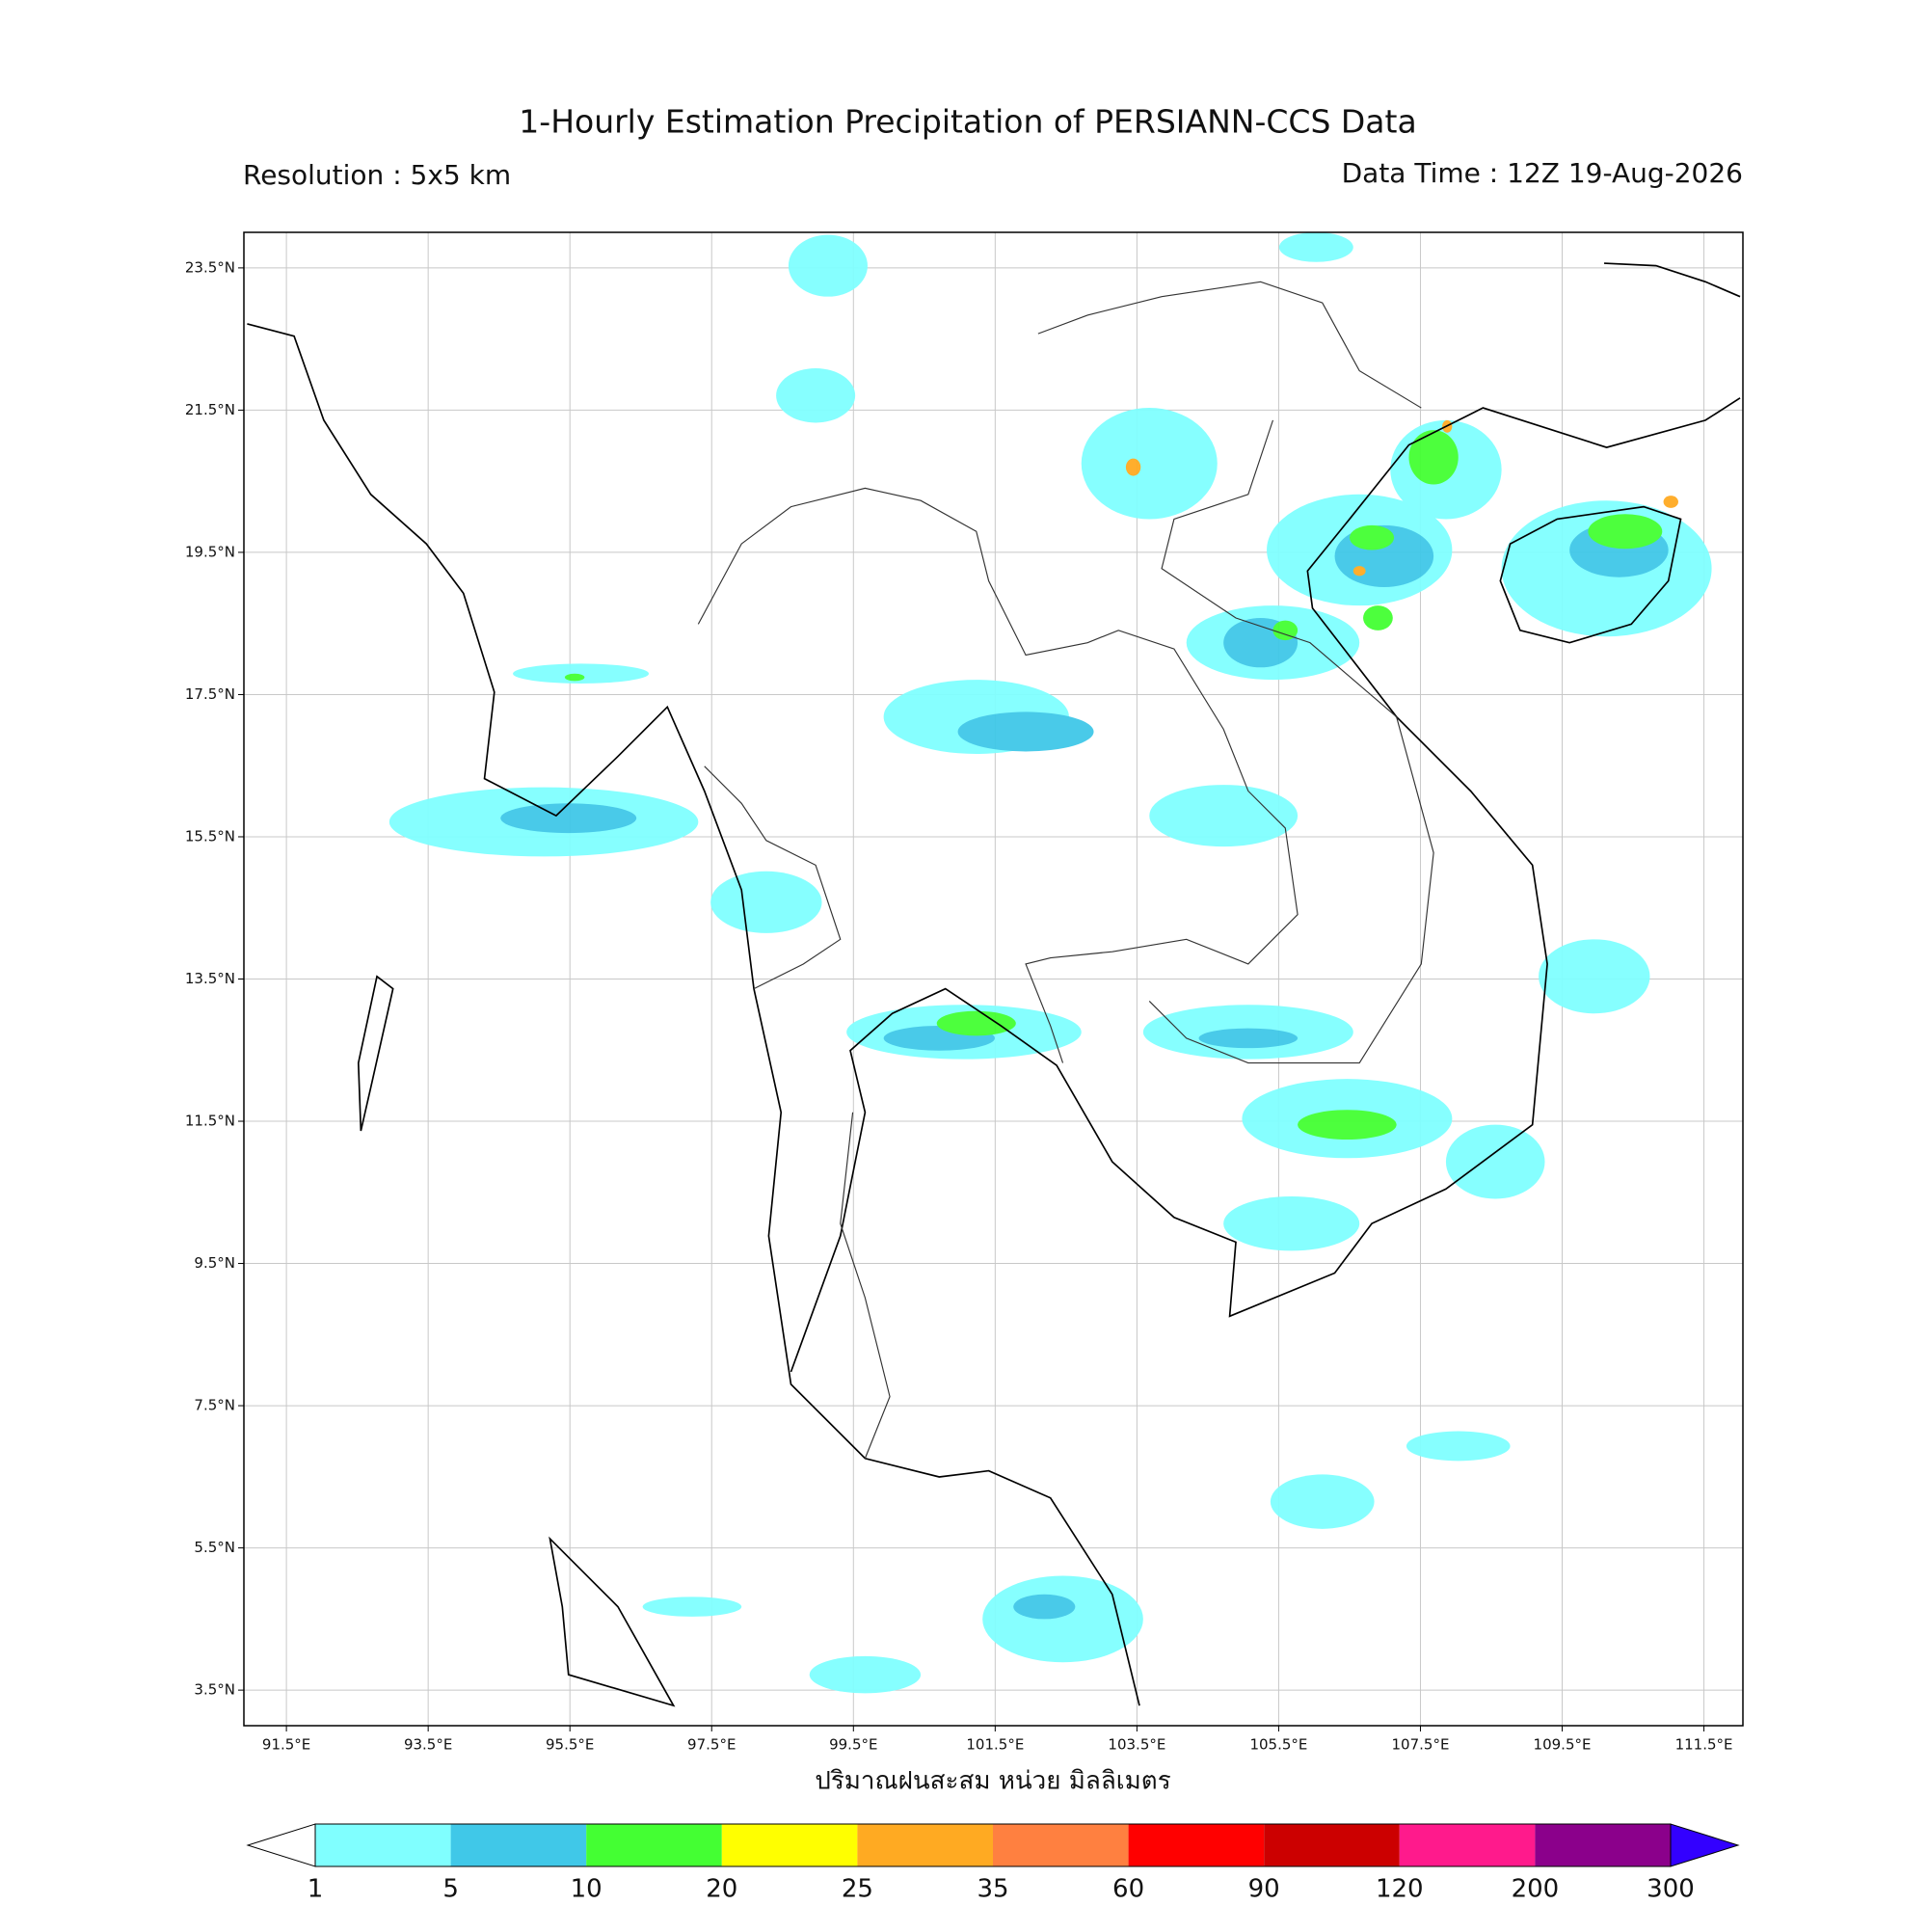 This screenshot has width=1928, height=1932. Describe the element at coordinates (1705, 1845) in the screenshot. I see `colorbar-over` at that location.